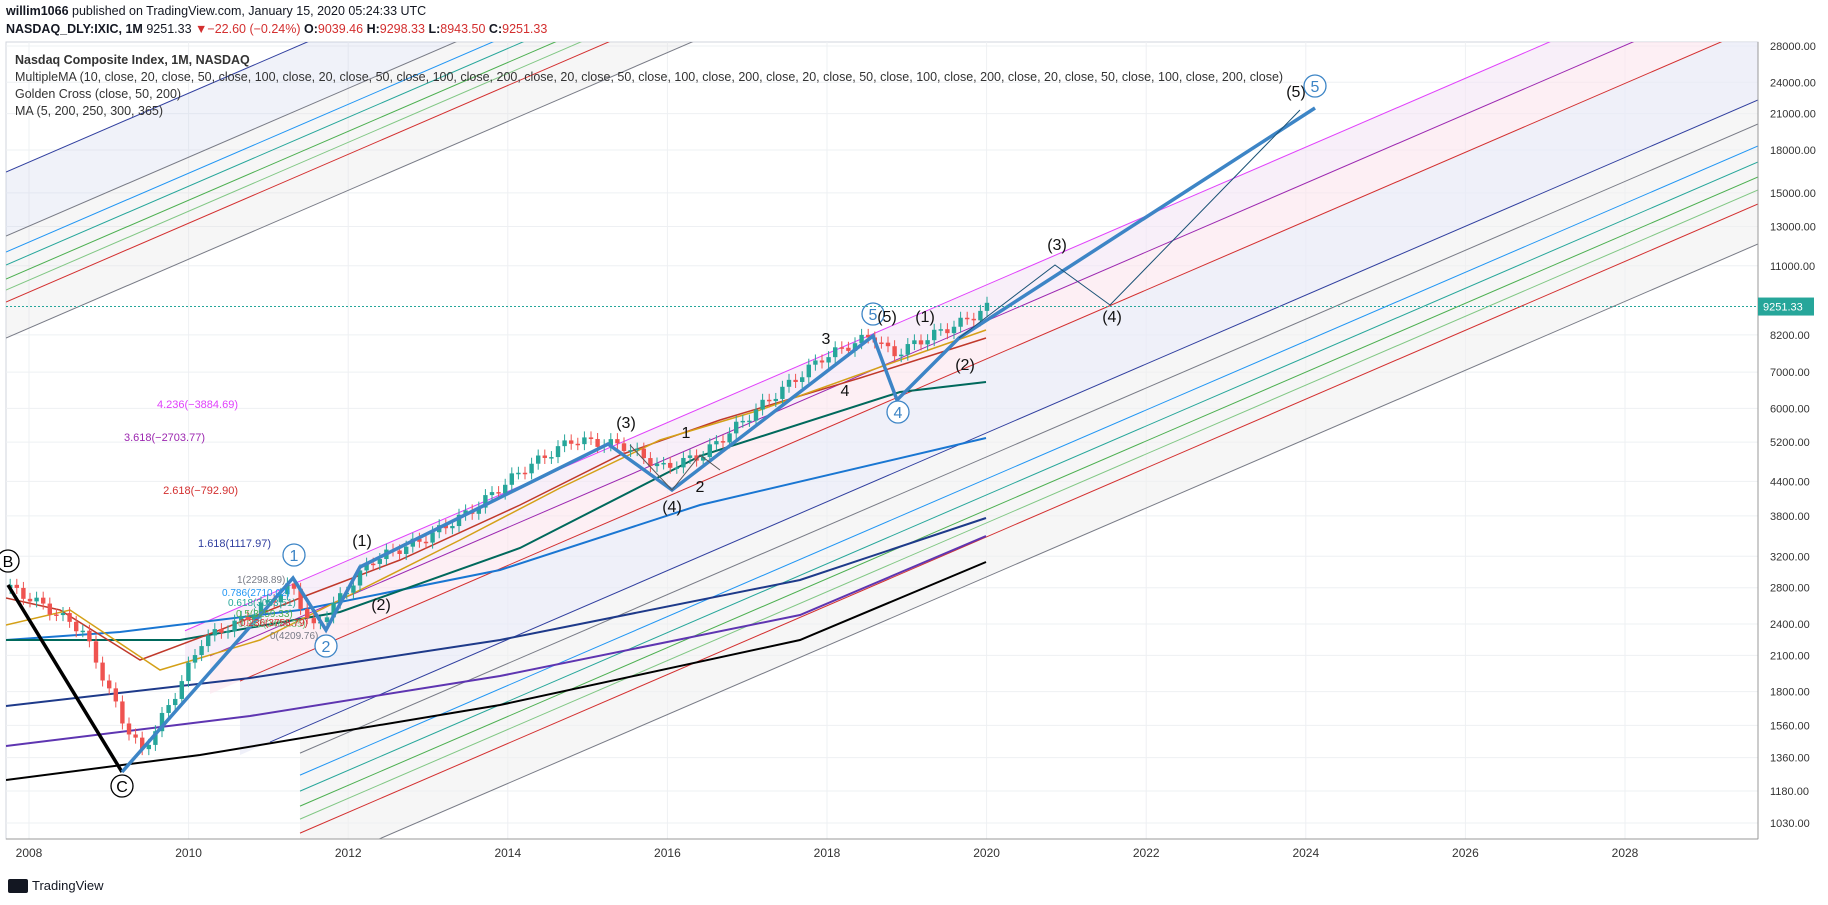  I want to click on ma-365-line, so click(496, 671).